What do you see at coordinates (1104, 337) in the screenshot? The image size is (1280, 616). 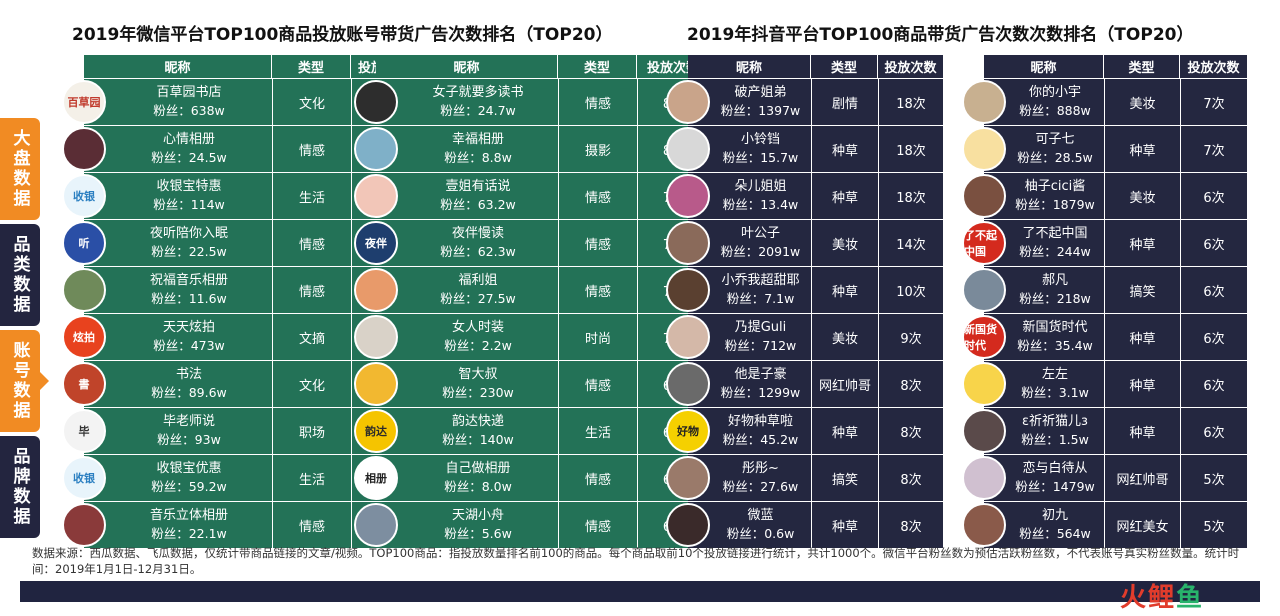 I see `table-row: 新国货时代 新国货时代 粉丝：35.4w 种草 6次` at bounding box center [1104, 337].